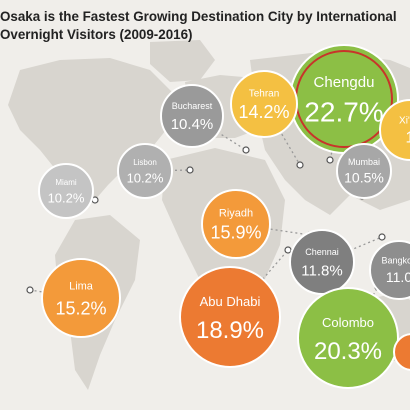 The height and width of the screenshot is (410, 410). I want to click on city-marker-bucharest, so click(246, 150).